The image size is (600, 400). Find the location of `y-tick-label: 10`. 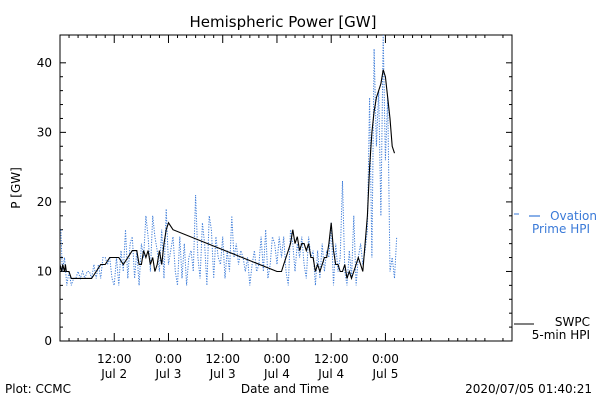

y-tick-label: 10 is located at coordinates (44, 271).